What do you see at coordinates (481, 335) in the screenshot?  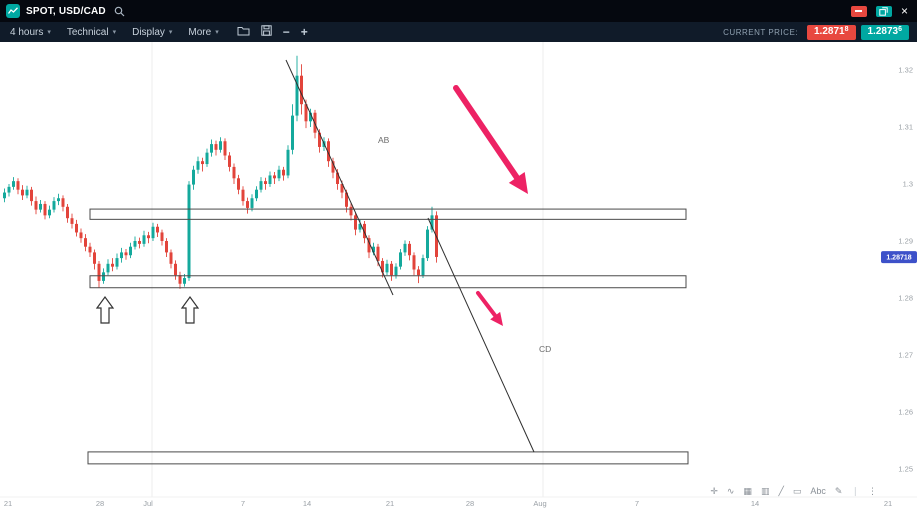 I see `trendline-cd` at bounding box center [481, 335].